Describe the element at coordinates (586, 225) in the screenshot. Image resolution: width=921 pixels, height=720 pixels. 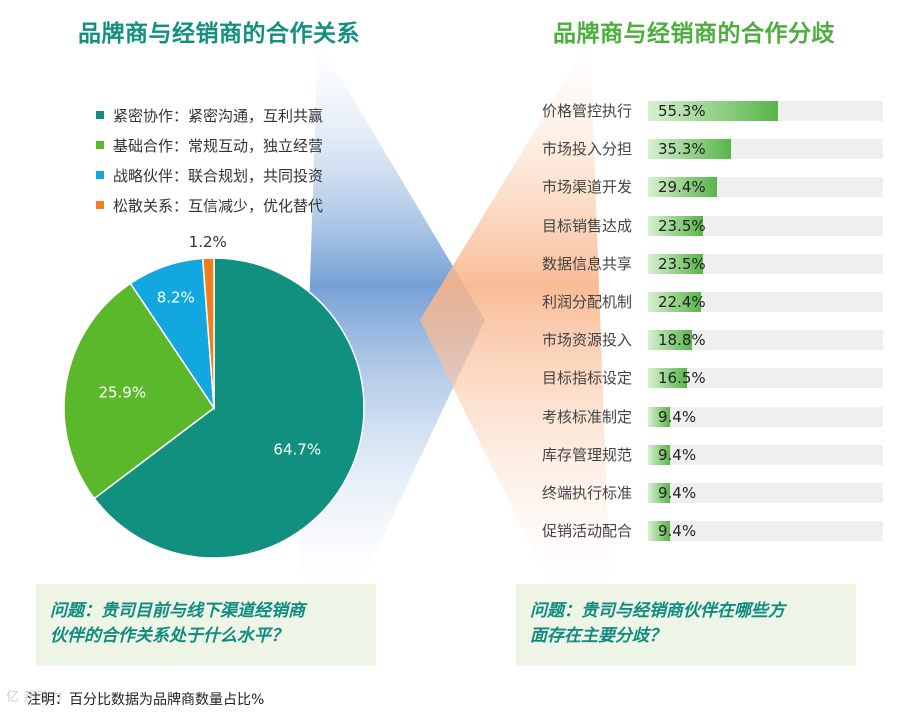
I see `bar-category-label: 目标销售达成` at that location.